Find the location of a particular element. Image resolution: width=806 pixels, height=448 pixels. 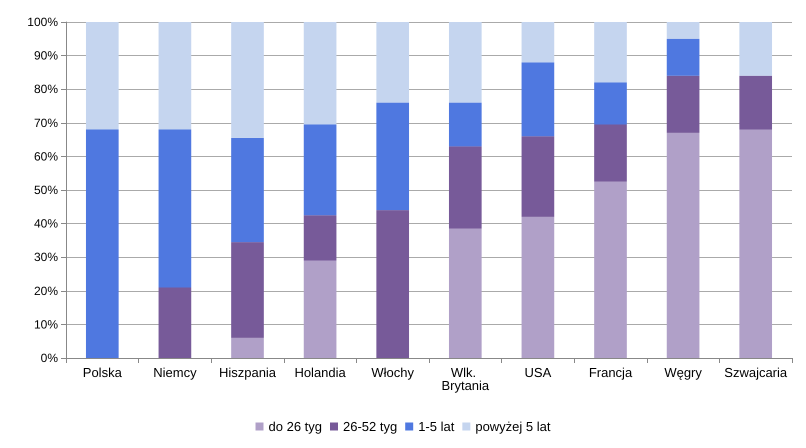

y-tick-label: 0% is located at coordinates (49, 358).